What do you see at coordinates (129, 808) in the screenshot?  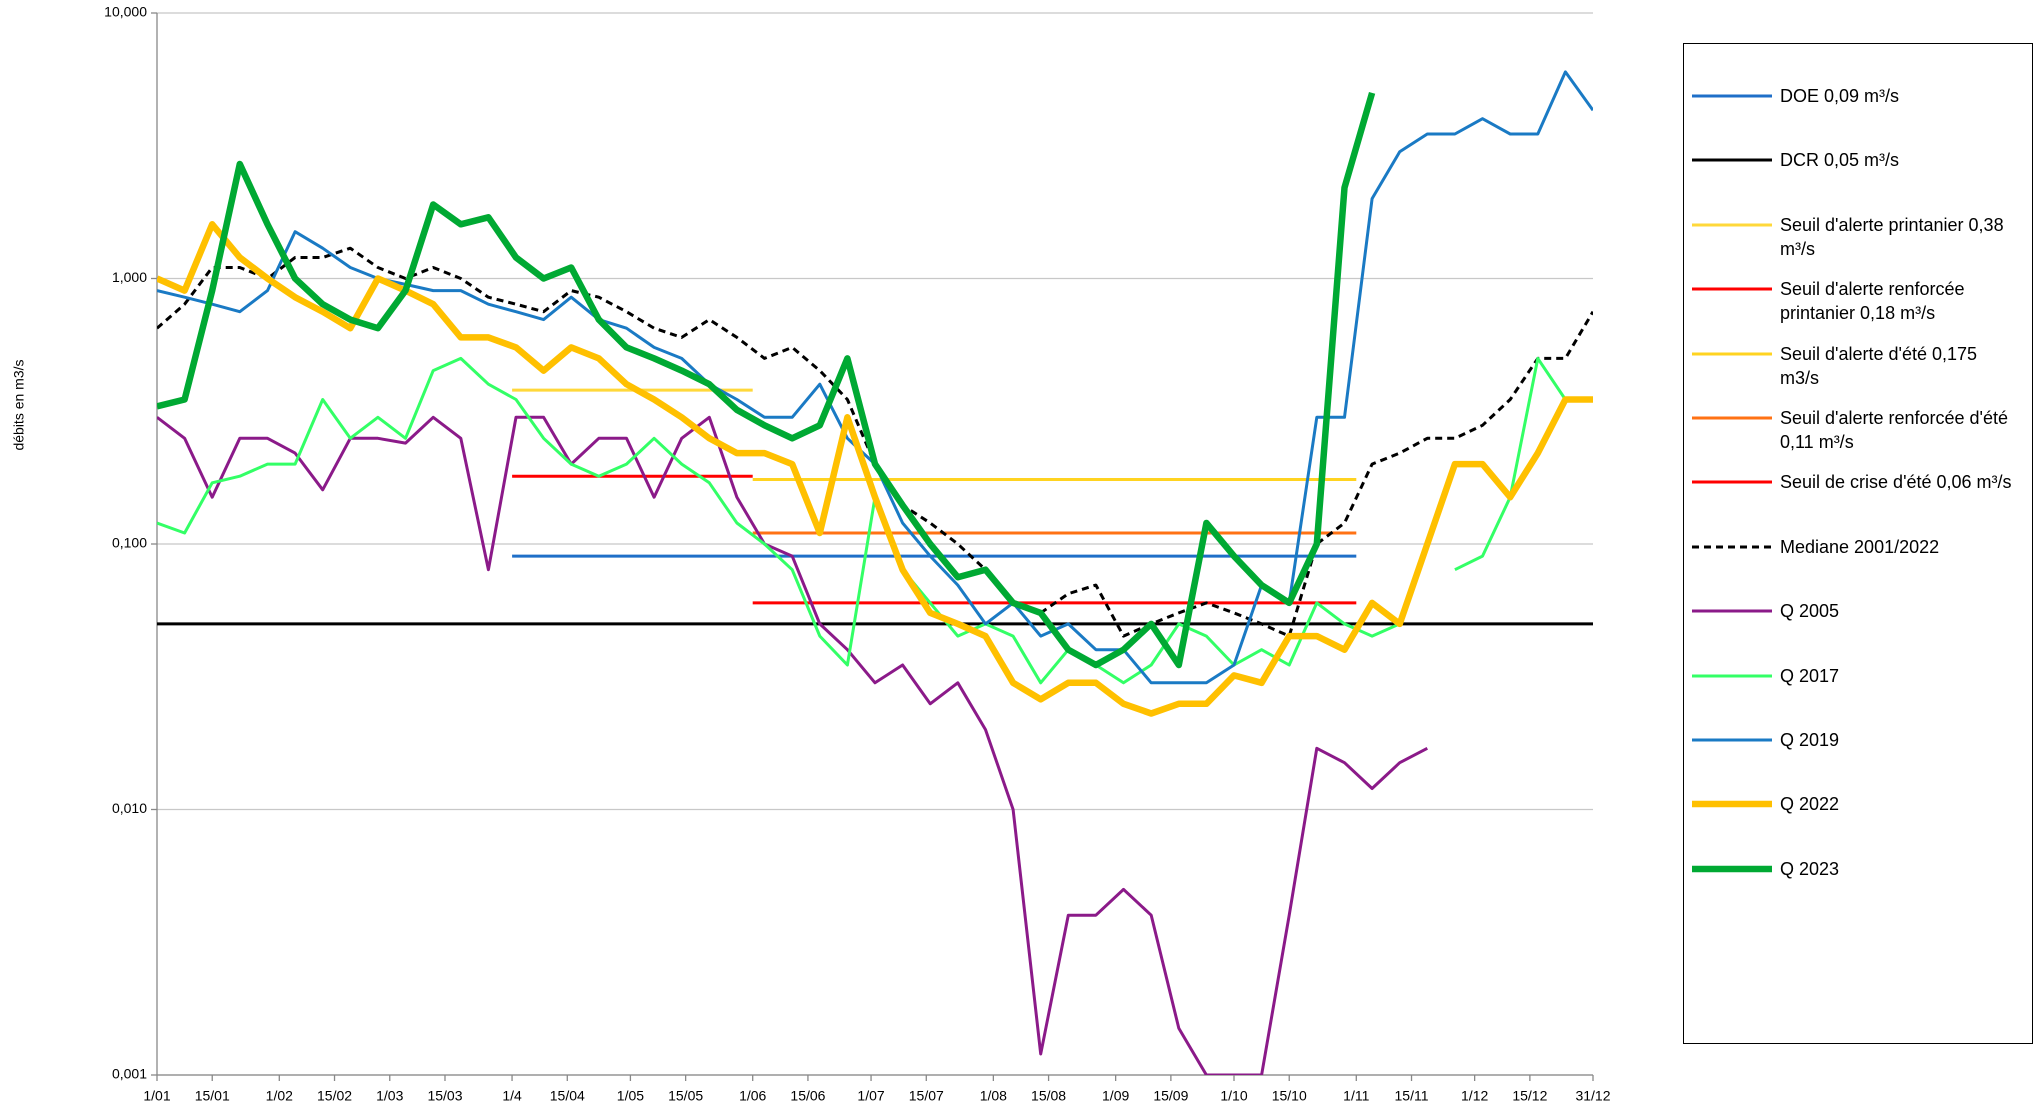 I see `y-tick-label: 0,010` at bounding box center [129, 808].